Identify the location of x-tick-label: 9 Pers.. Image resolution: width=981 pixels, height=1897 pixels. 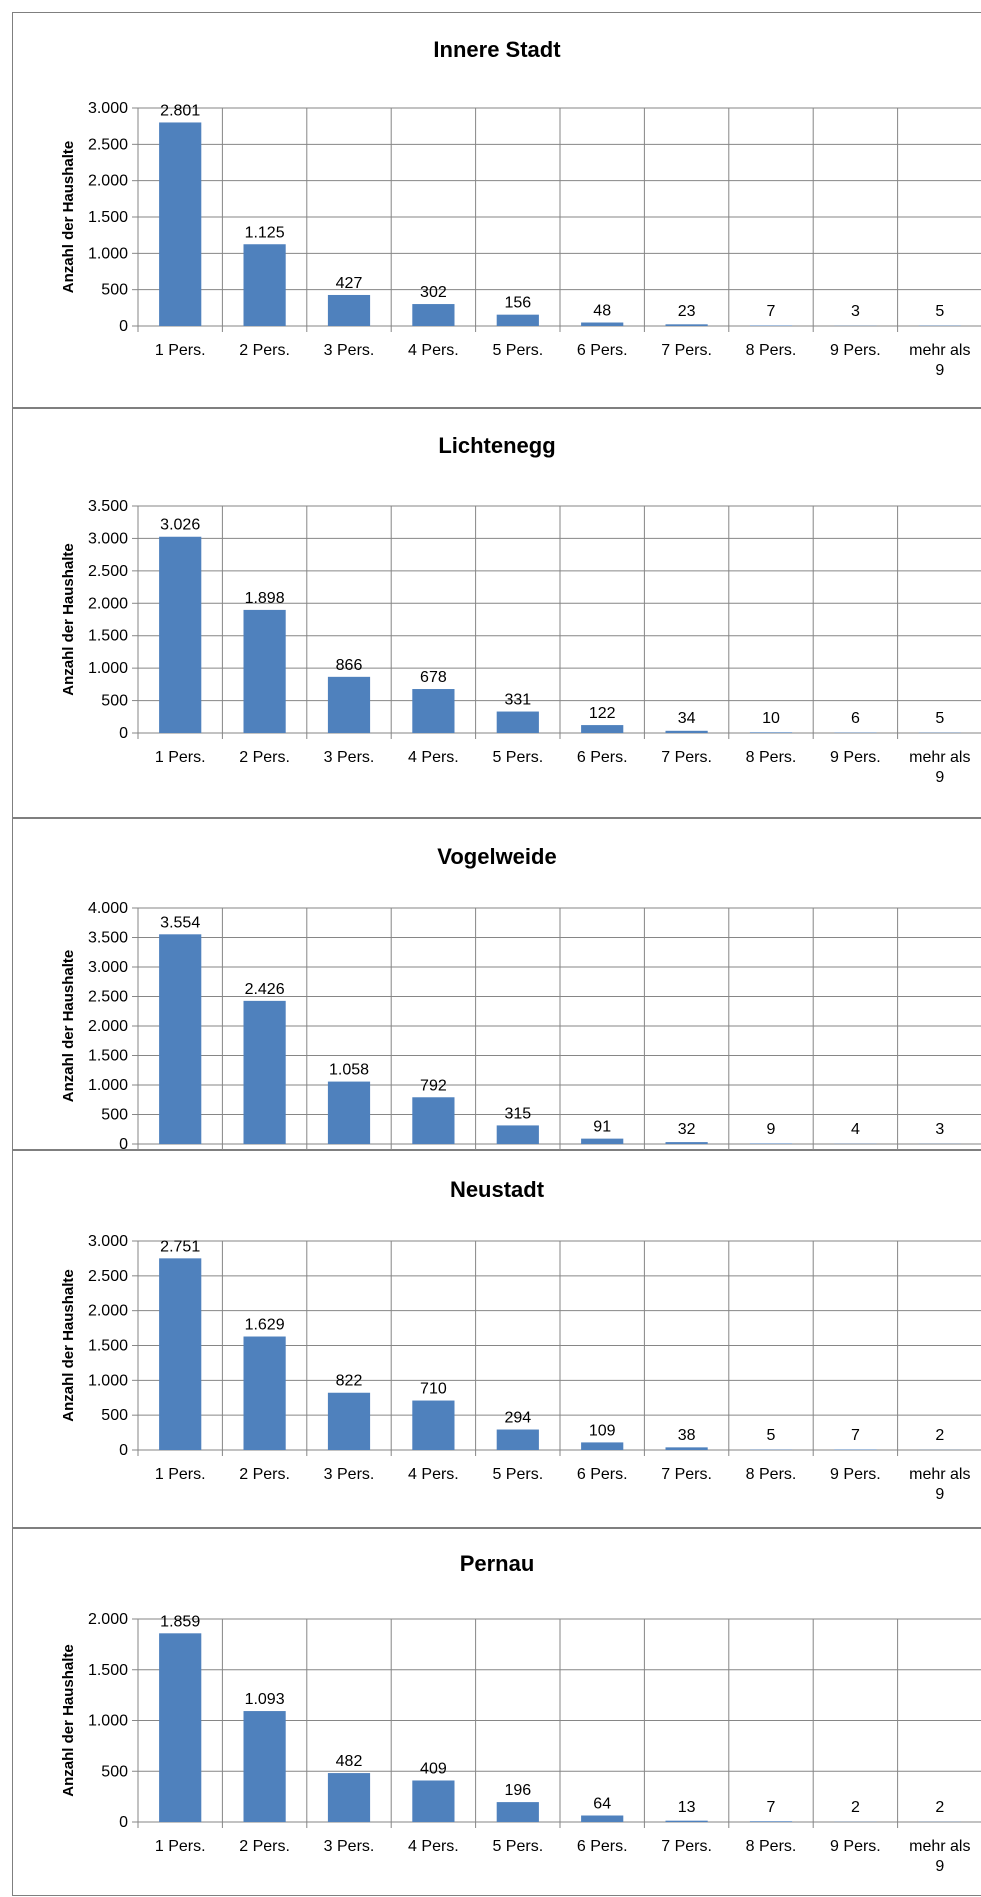
(855, 757).